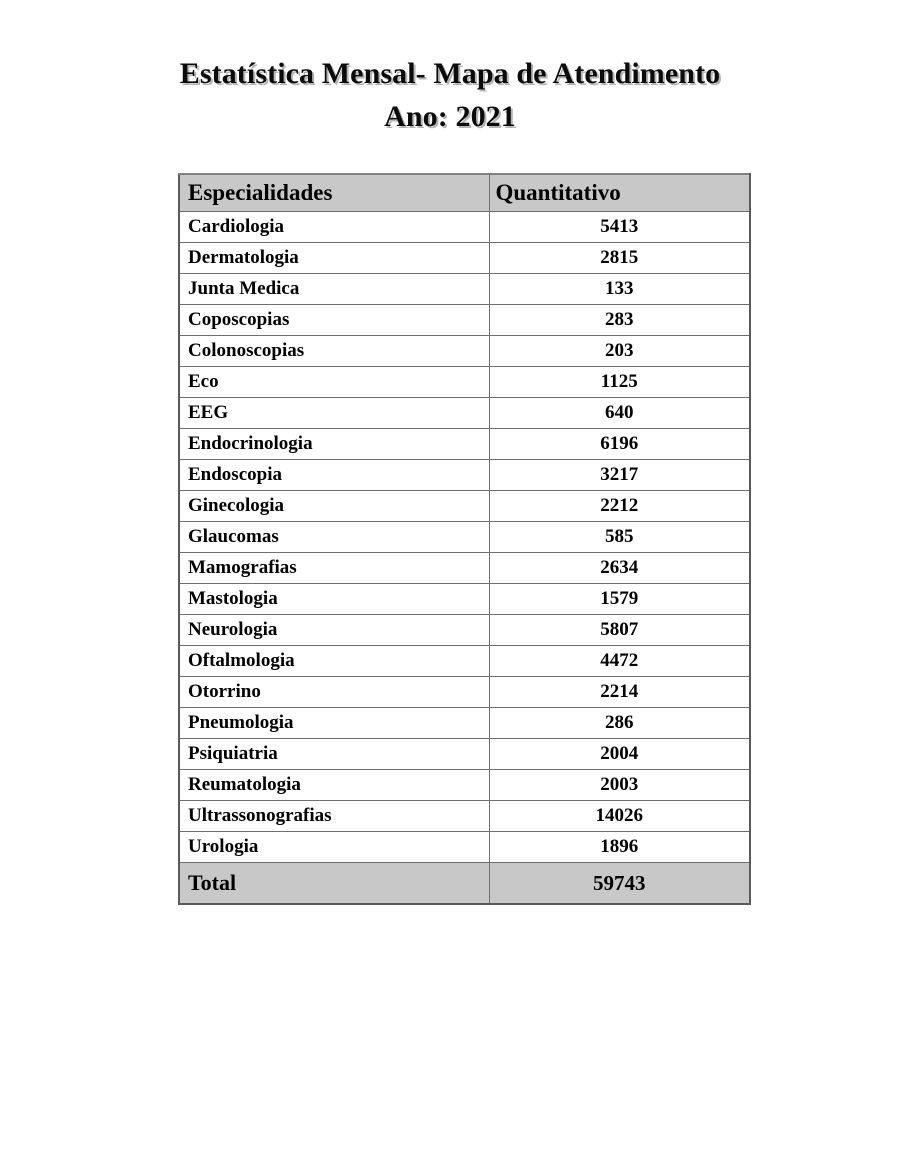 This screenshot has height=1165, width=900. Describe the element at coordinates (334, 723) in the screenshot. I see `cell-specialty: Pneumologia` at that location.